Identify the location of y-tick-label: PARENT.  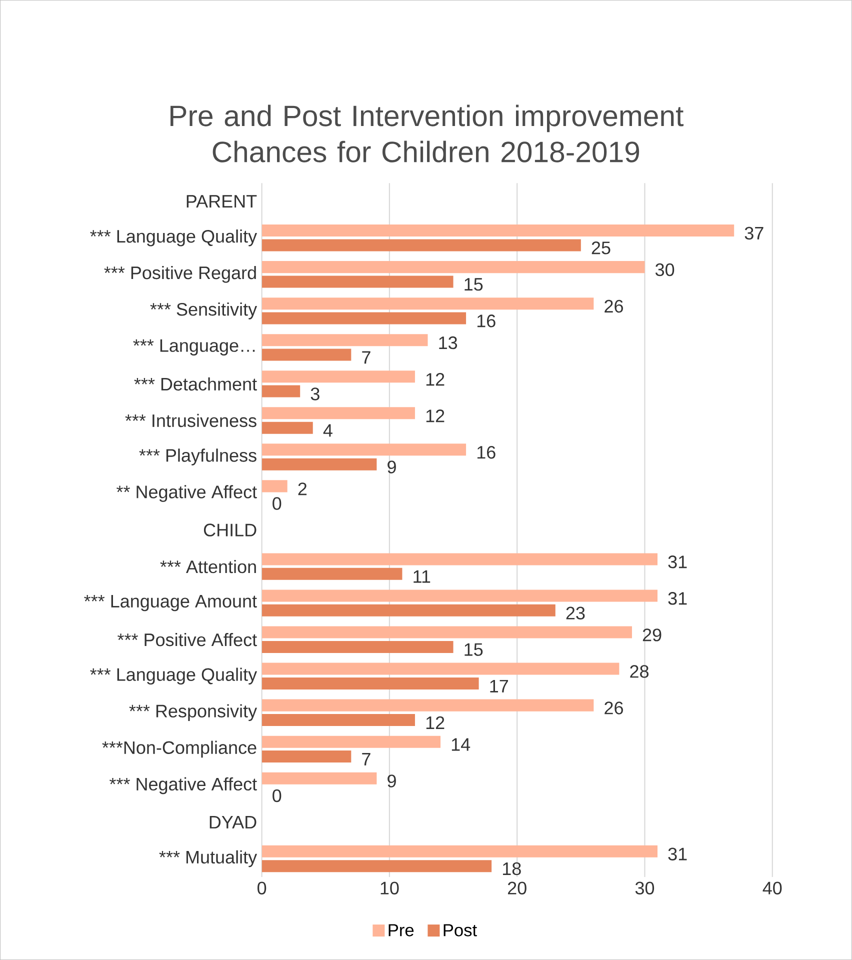
(221, 201).